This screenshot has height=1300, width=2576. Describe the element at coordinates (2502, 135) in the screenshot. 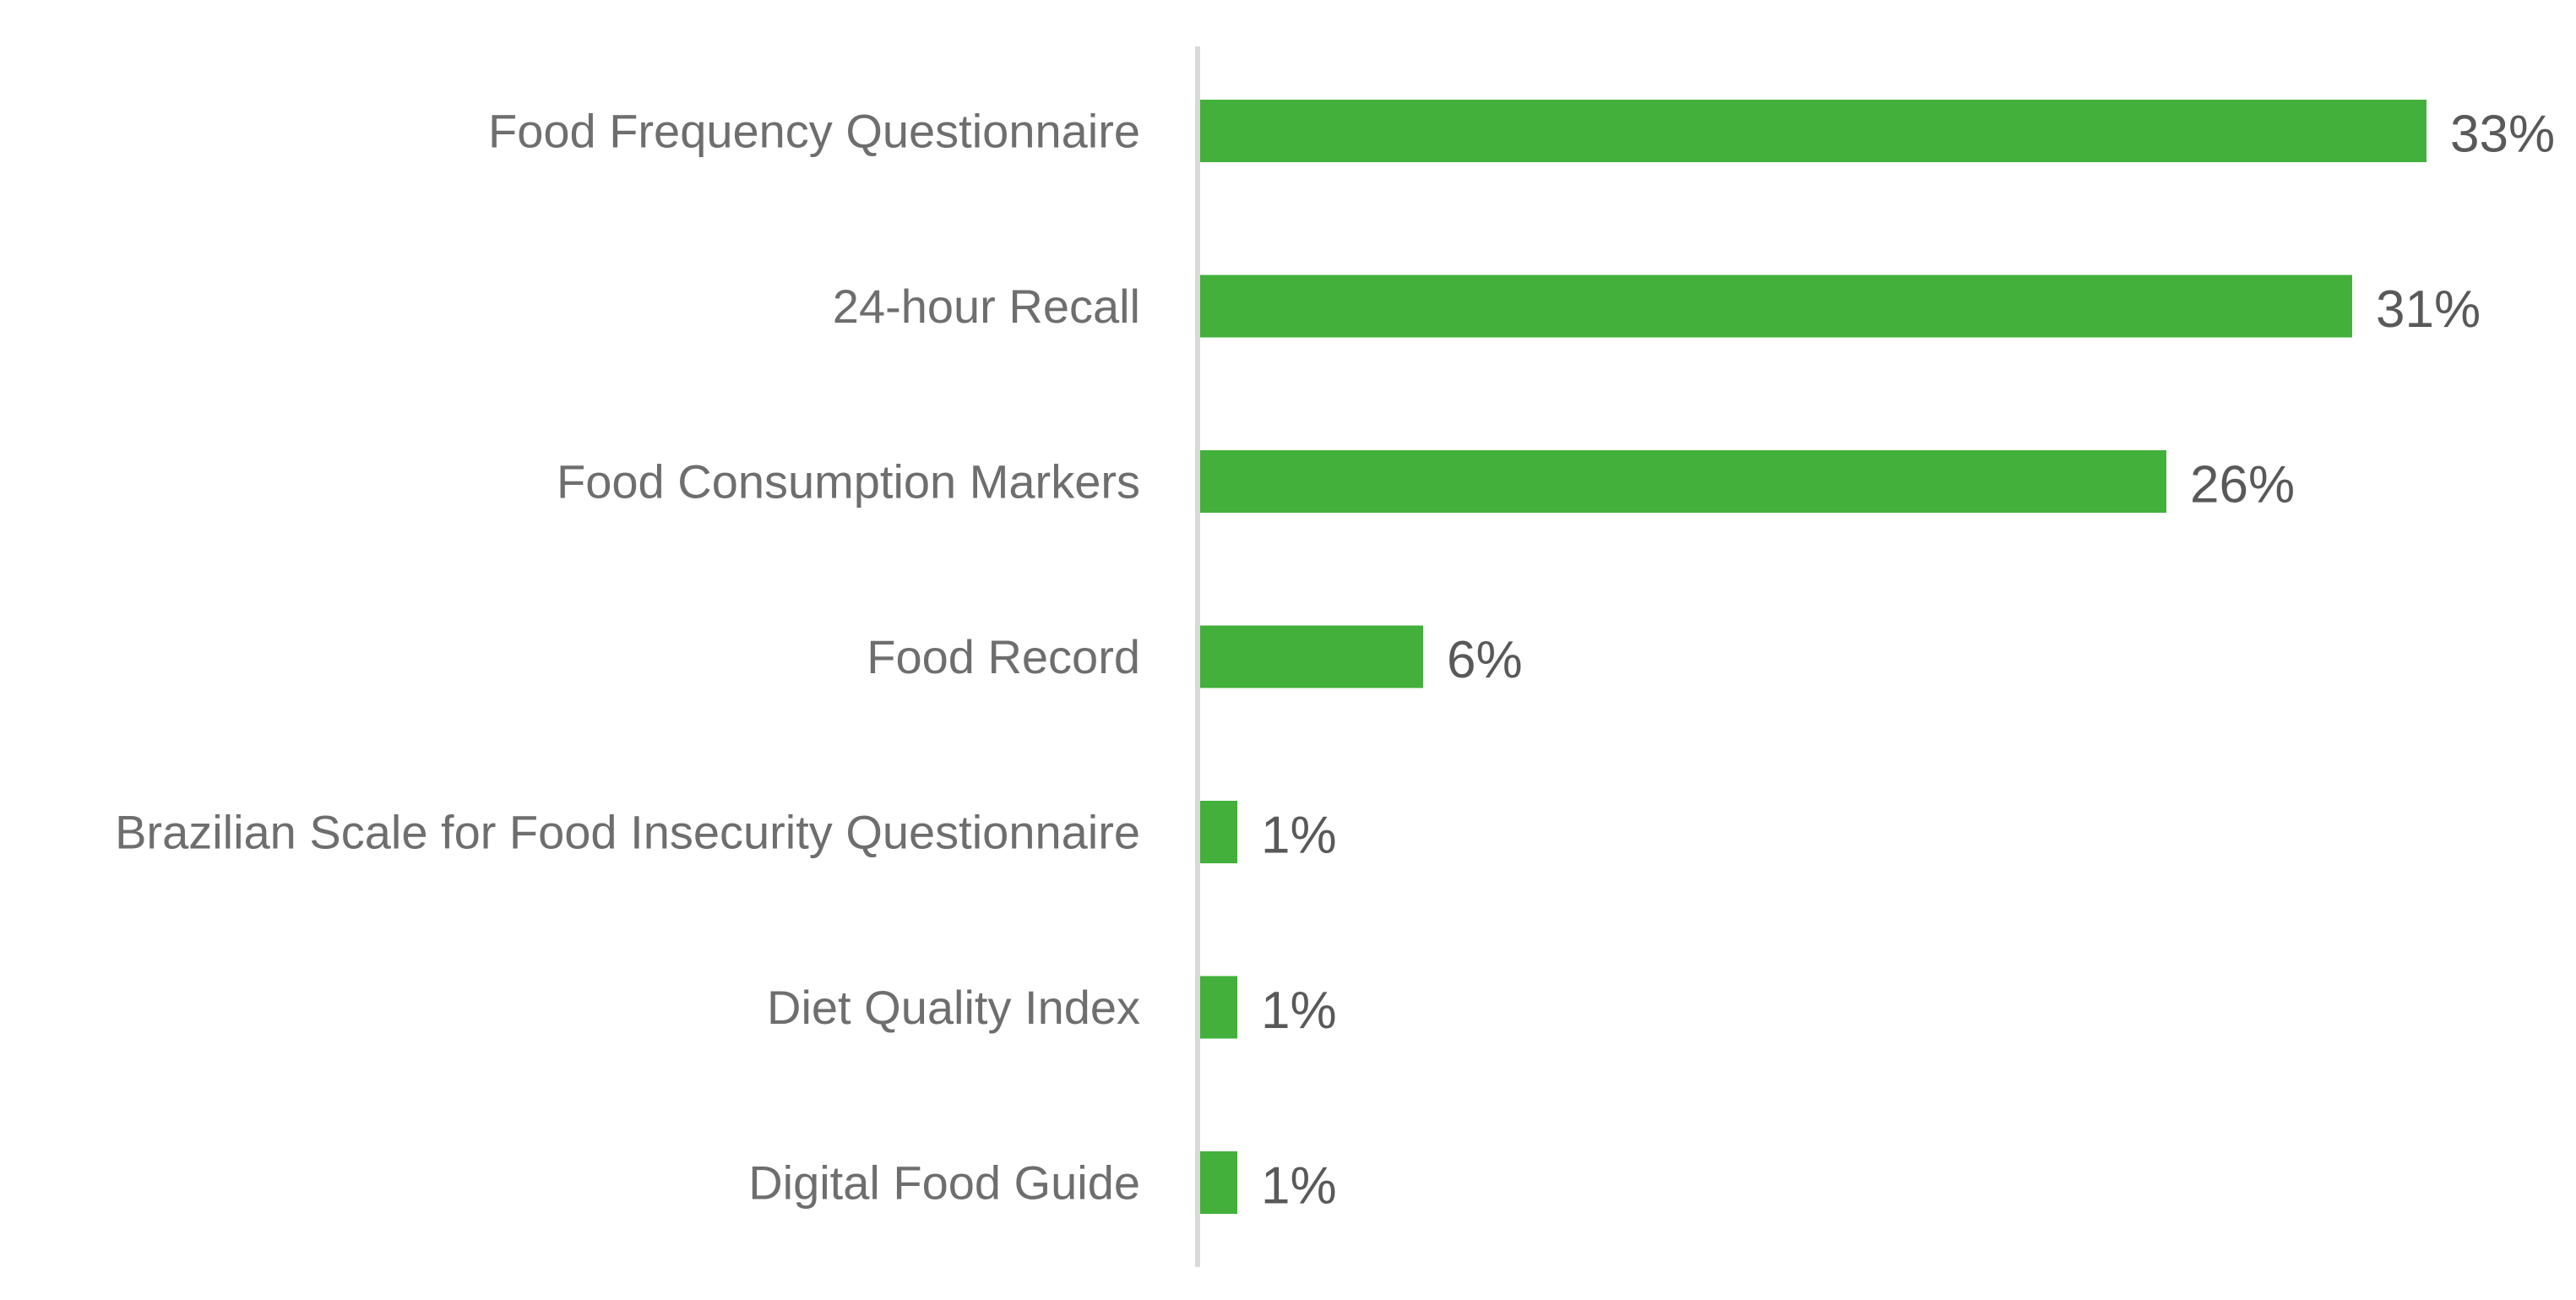

I see `data-label: 33%` at that location.